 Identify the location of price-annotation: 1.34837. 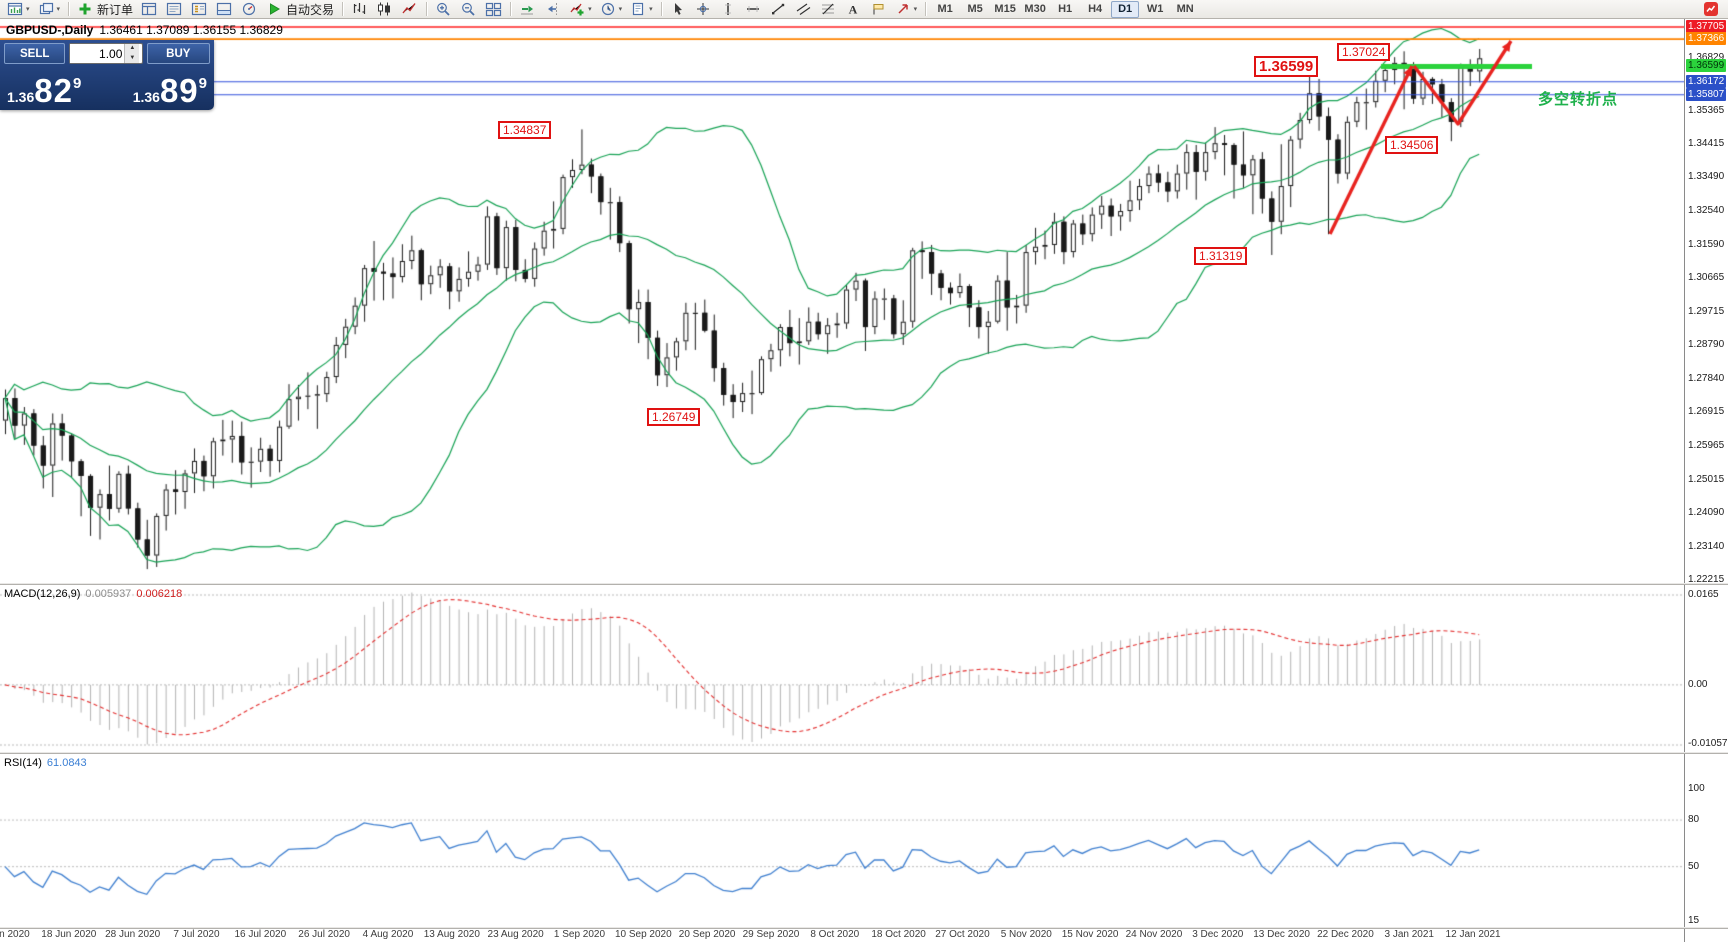
(525, 130).